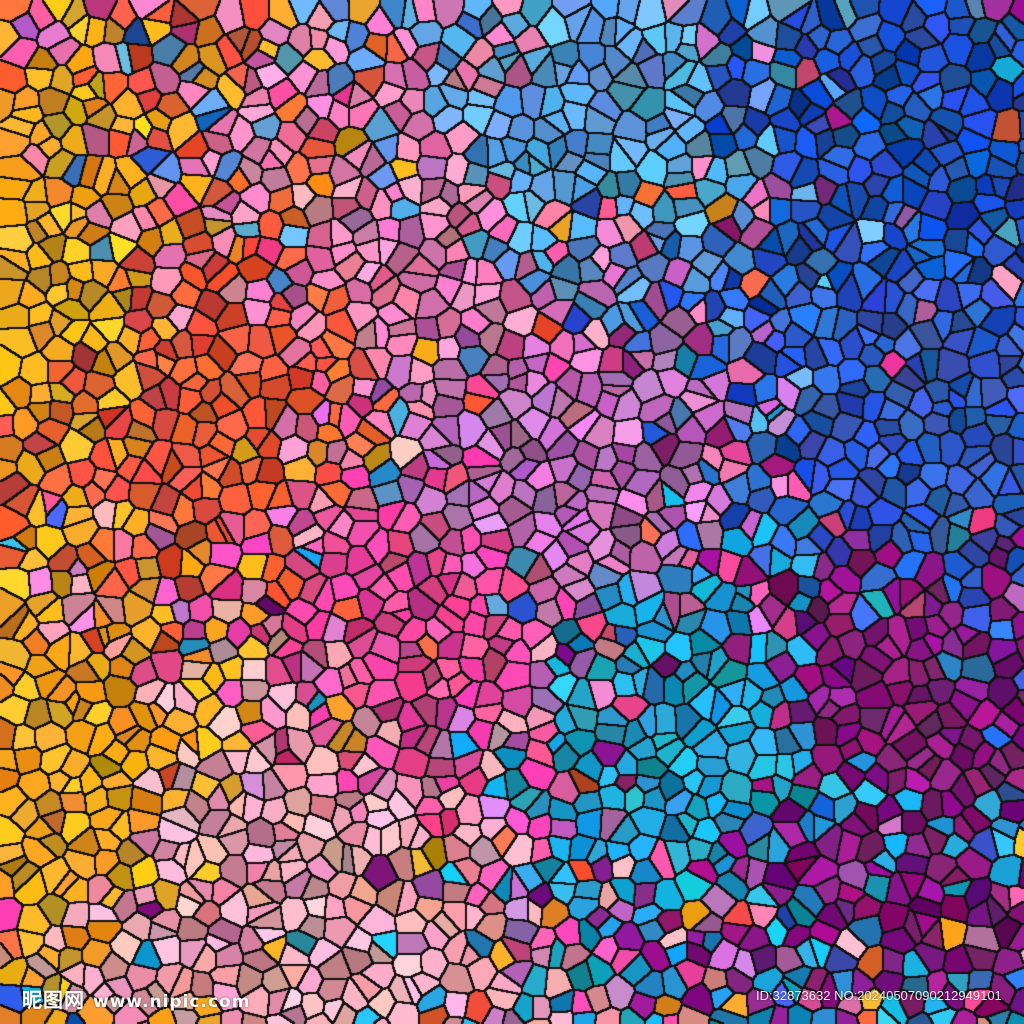  I want to click on watermark-url: www.nipic.com, so click(172, 1002).